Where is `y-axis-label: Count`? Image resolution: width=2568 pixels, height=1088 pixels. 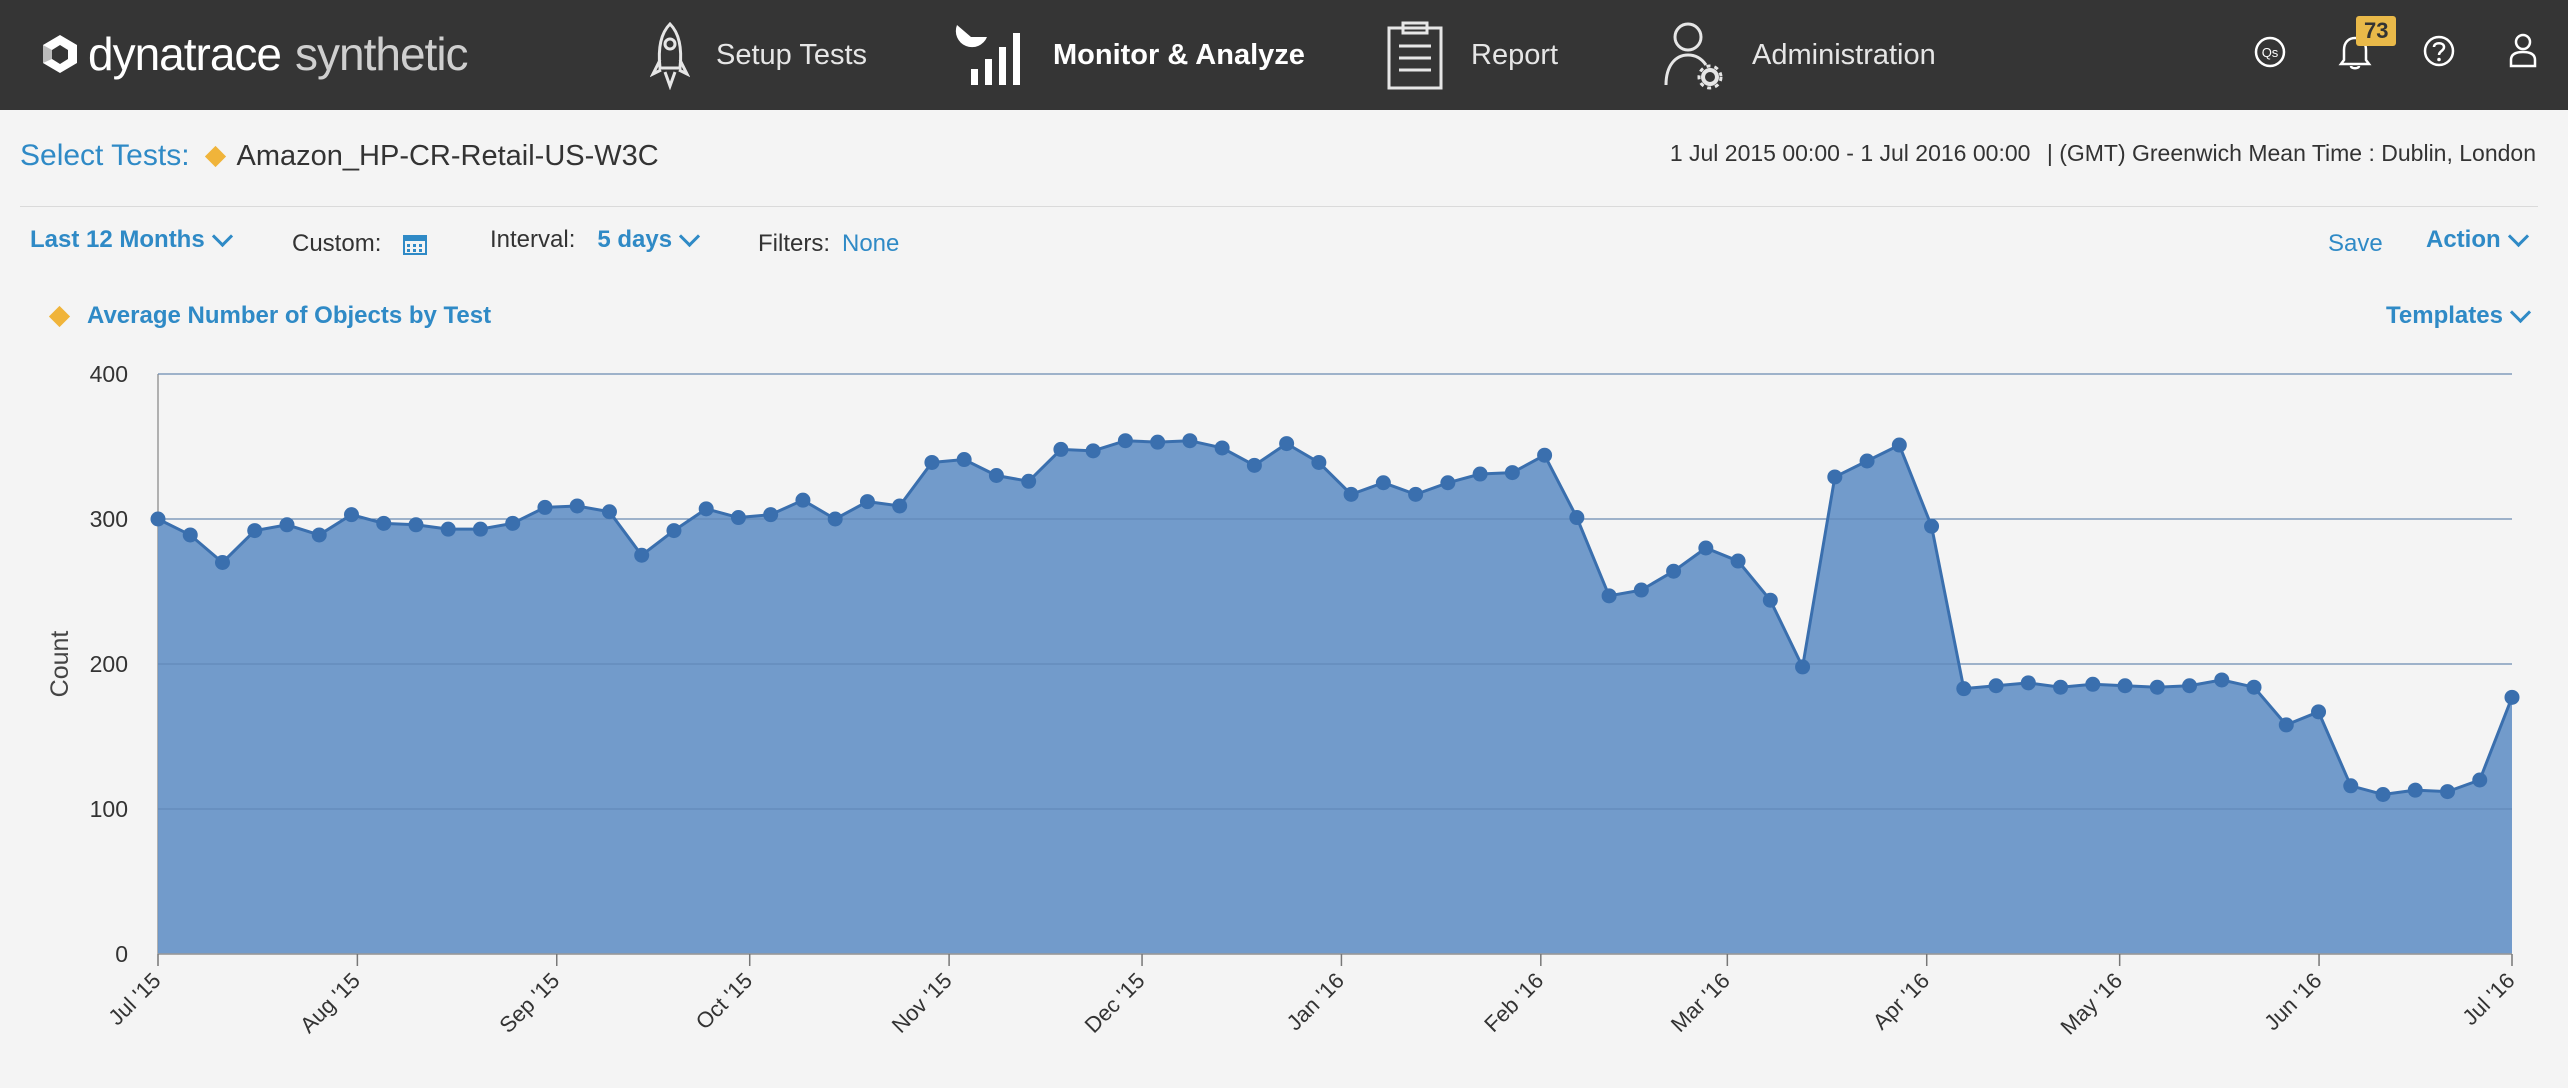
y-axis-label: Count is located at coordinates (60, 664).